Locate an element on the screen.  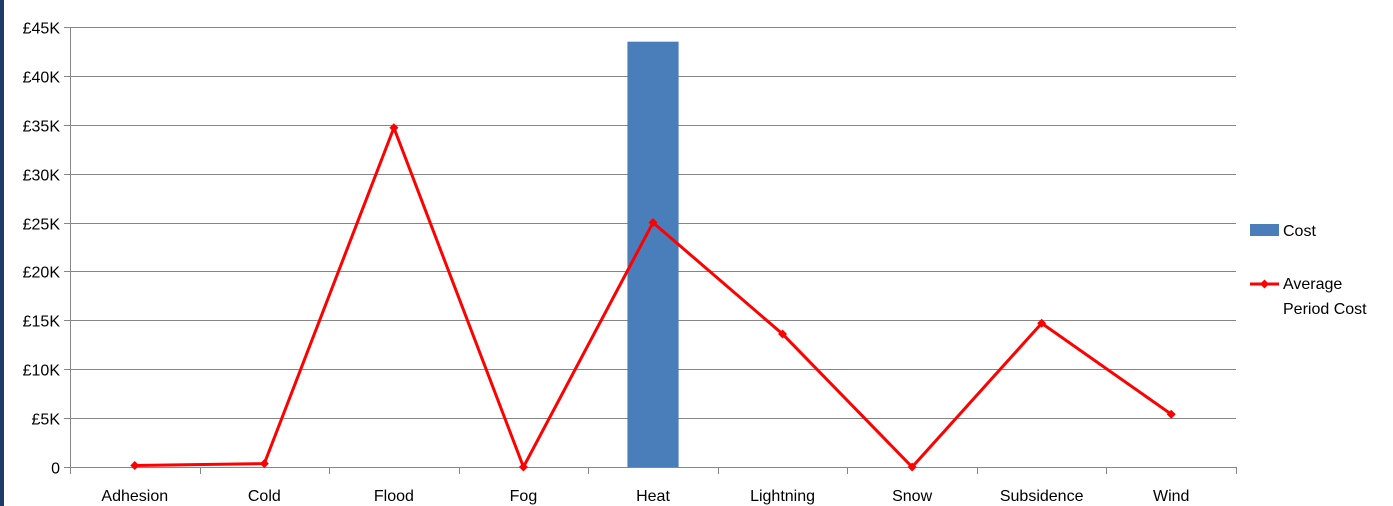
y-tick-label: £45K is located at coordinates (42, 29).